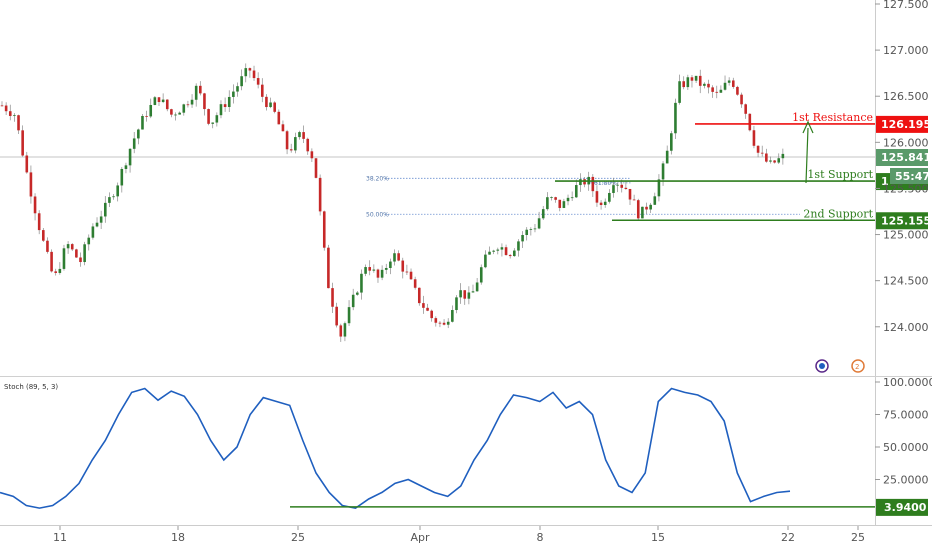 The height and width of the screenshot is (550, 932). Describe the element at coordinates (832, 117) in the screenshot. I see `level-label: 1st Resistance` at that location.